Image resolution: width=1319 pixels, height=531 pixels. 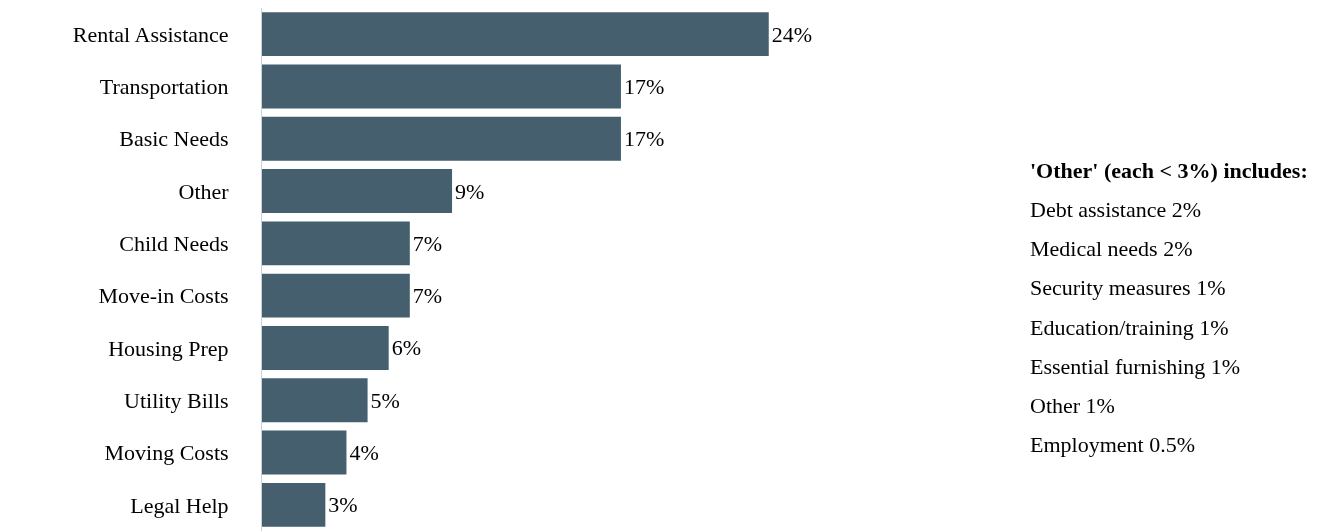 I want to click on y-tick-label: Transportation, so click(x=164, y=87).